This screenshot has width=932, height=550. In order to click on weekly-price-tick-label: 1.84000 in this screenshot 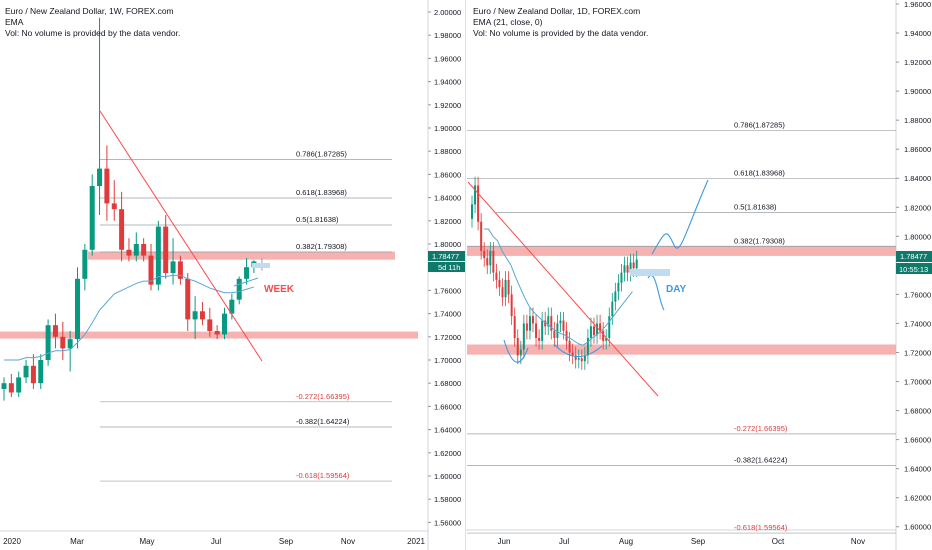, I will do `click(447, 198)`.